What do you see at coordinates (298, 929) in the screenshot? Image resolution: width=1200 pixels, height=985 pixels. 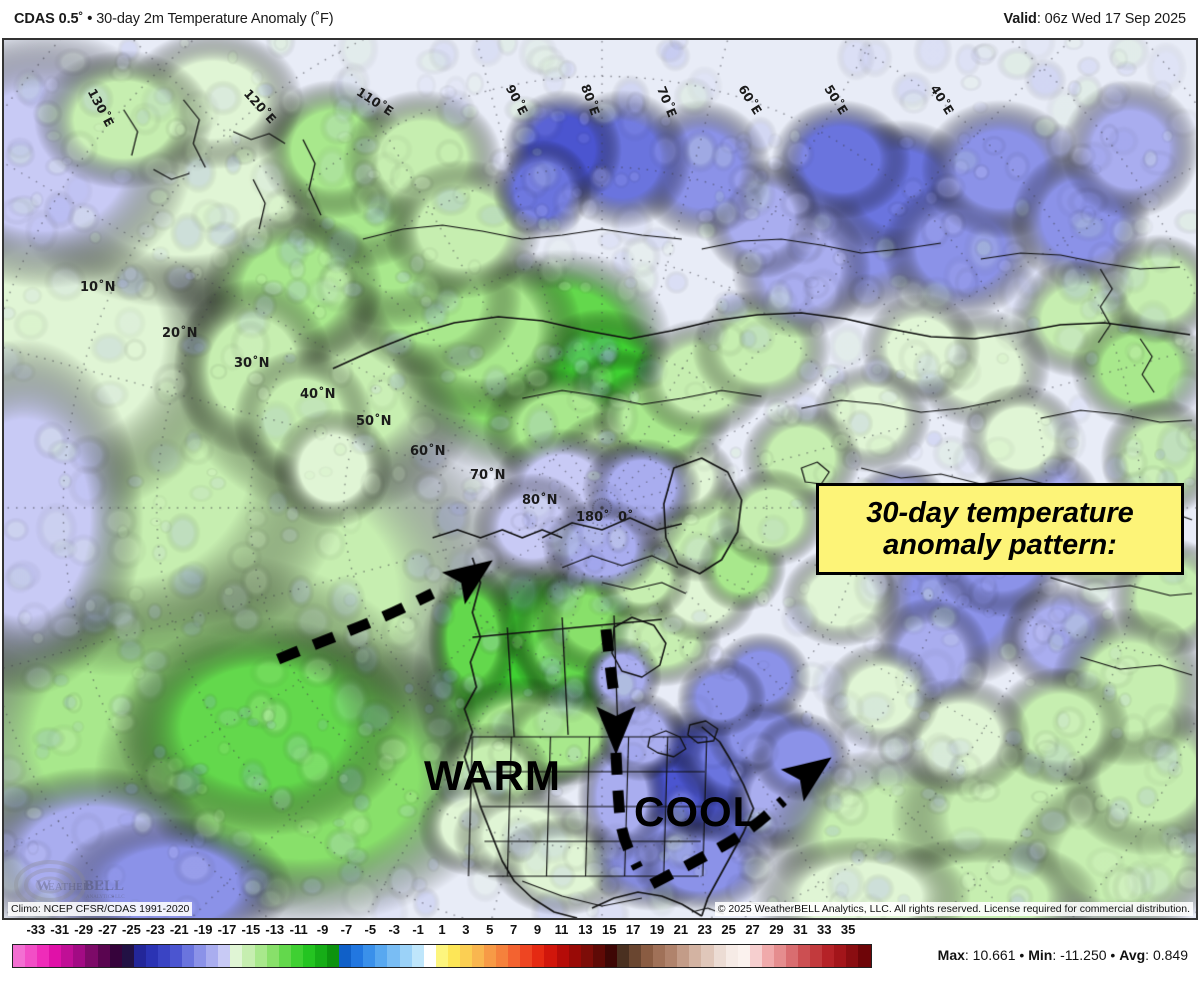 I see `colorbar-tick: -11` at bounding box center [298, 929].